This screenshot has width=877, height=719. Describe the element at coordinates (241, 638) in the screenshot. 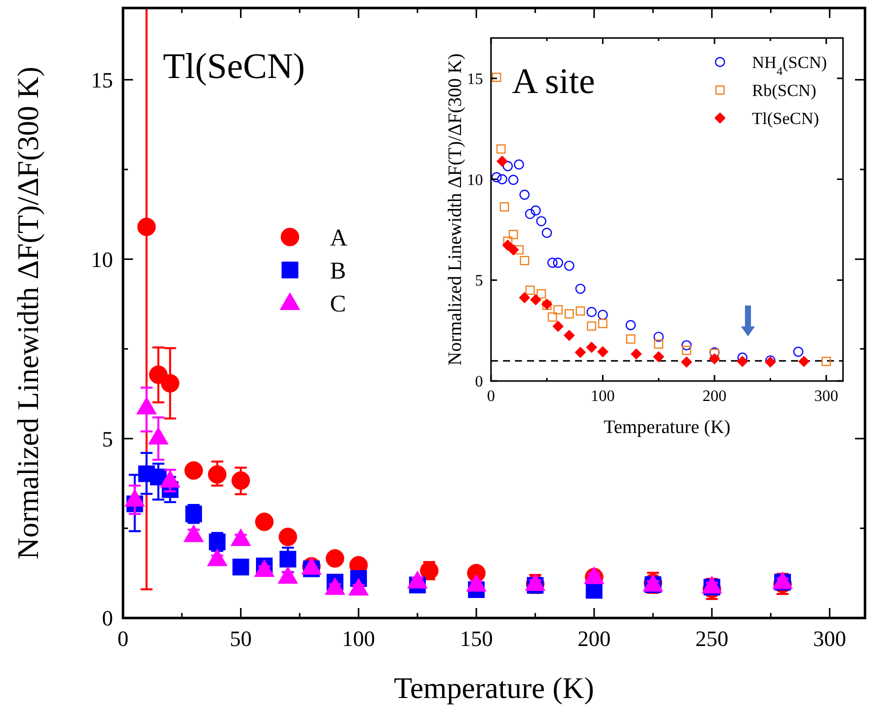

I see `x-tick-label: 50` at that location.